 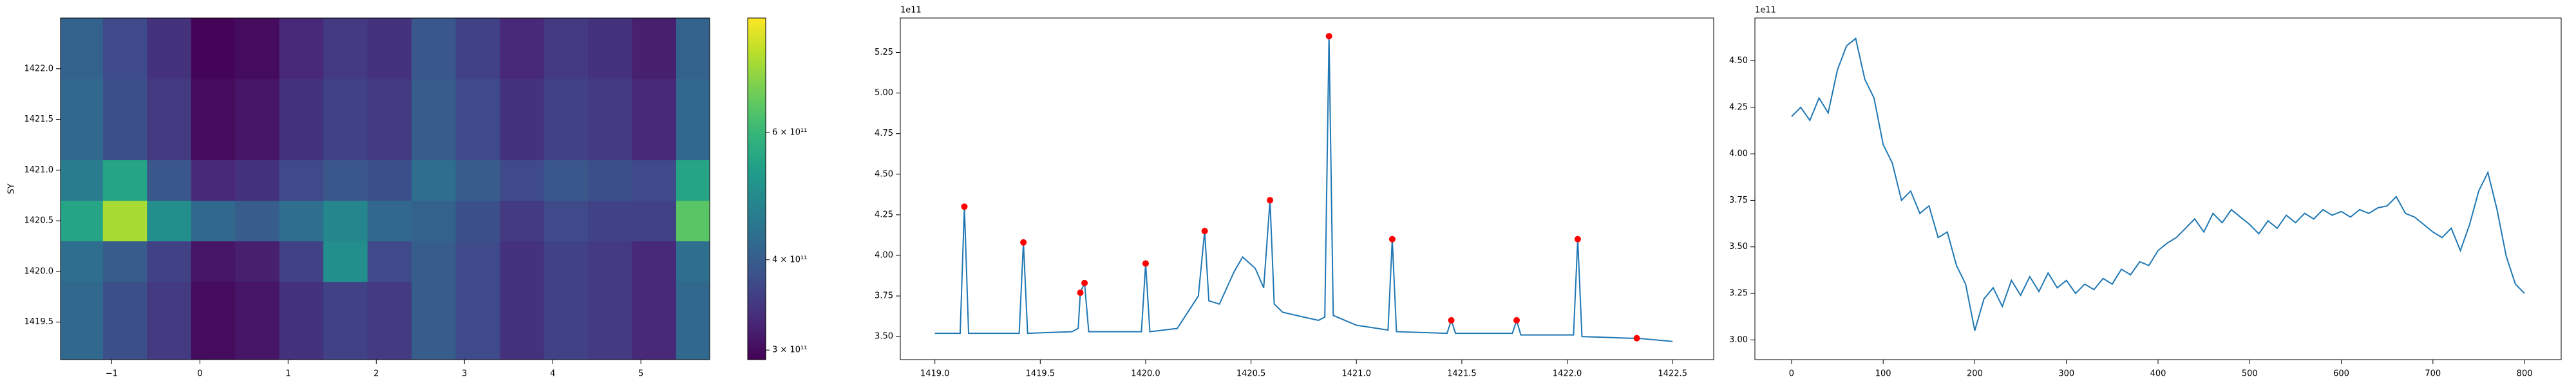 What do you see at coordinates (39, 271) in the screenshot?
I see `y-tick-label: 1420.0` at bounding box center [39, 271].